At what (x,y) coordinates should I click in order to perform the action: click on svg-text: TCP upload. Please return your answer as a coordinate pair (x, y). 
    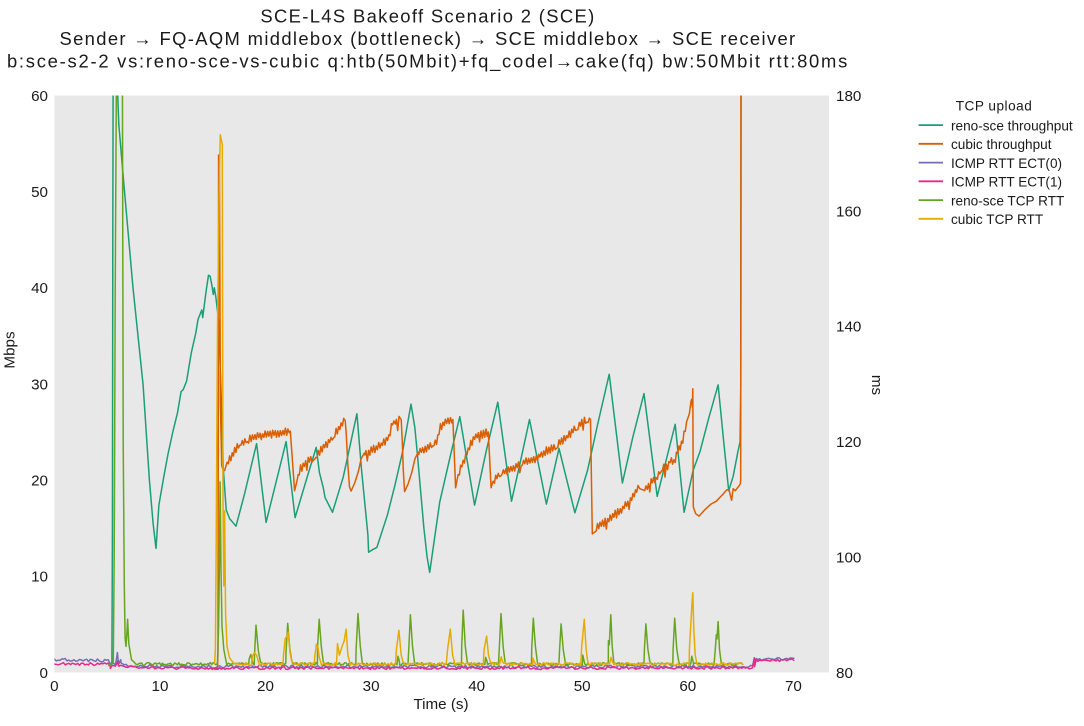
    Looking at the image, I should click on (994, 106).